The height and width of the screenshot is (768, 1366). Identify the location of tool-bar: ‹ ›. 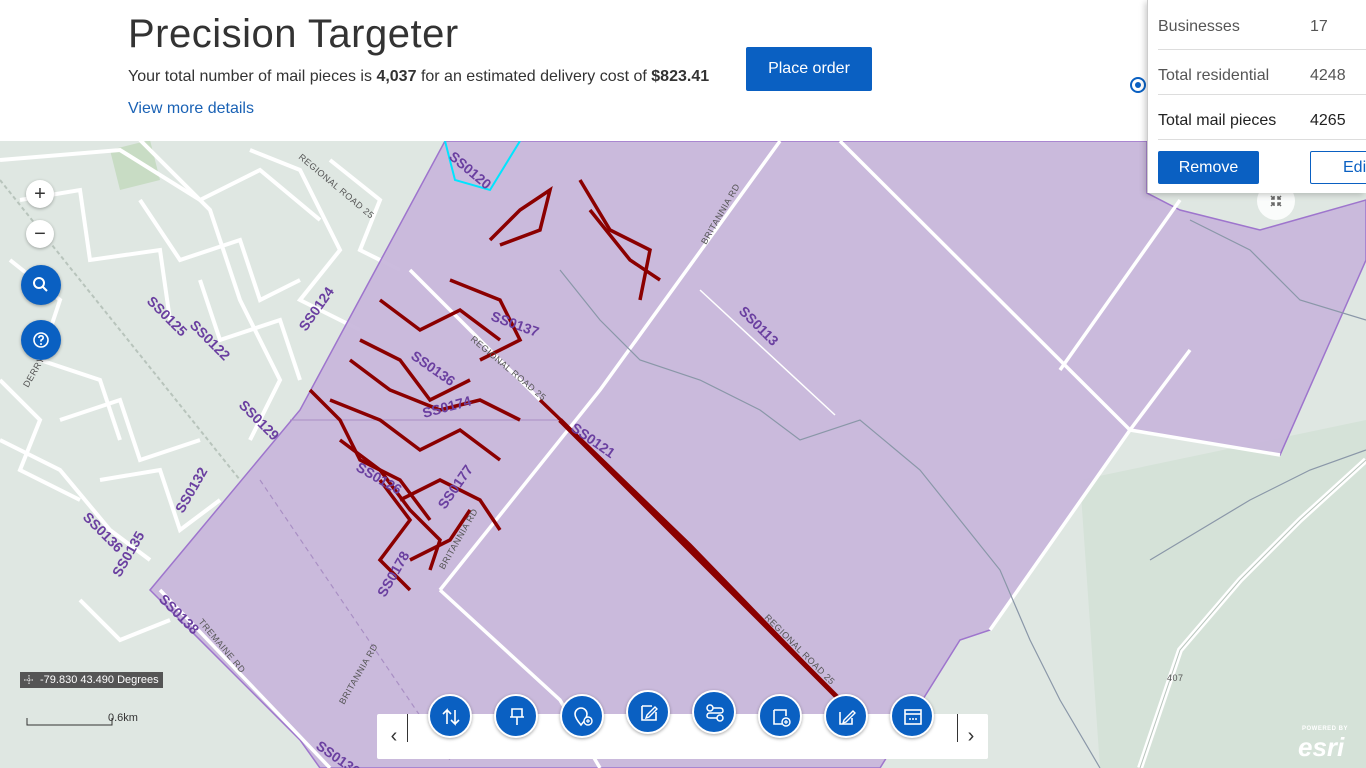
(682, 736).